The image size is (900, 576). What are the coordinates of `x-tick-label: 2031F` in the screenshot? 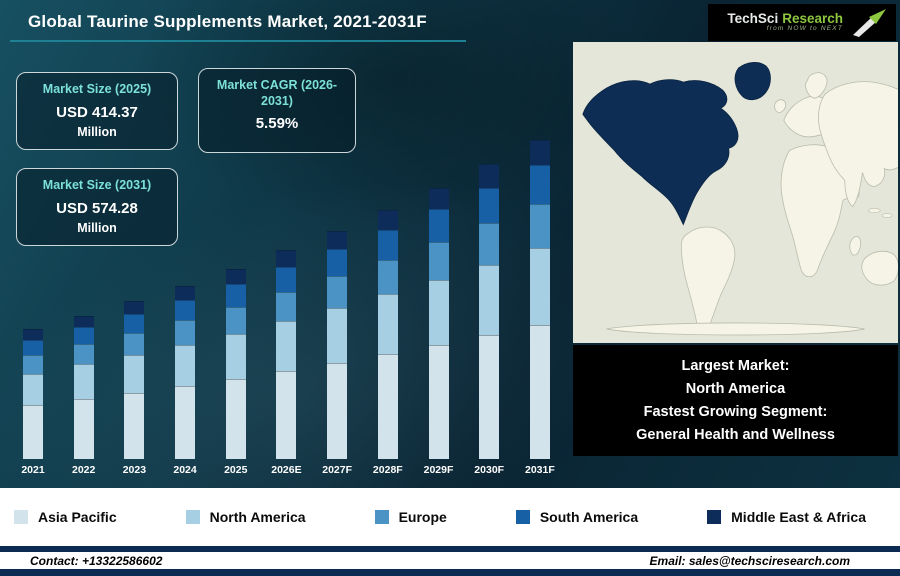 It's located at (539, 470).